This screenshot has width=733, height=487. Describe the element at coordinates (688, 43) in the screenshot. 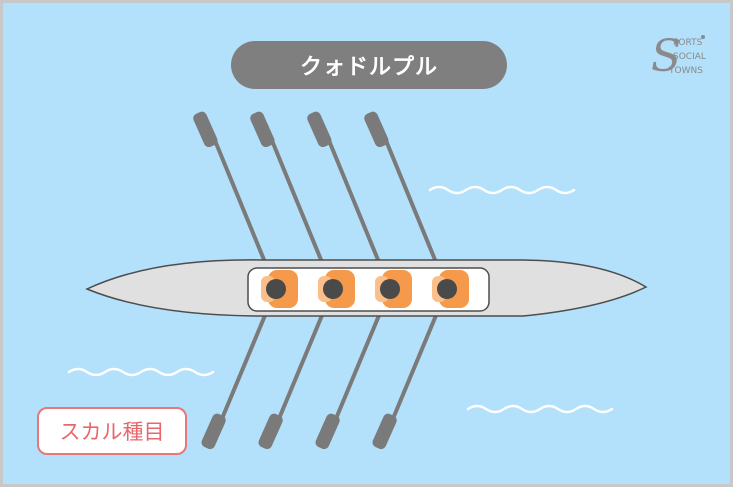

I see `logo-line1: PORTS` at that location.